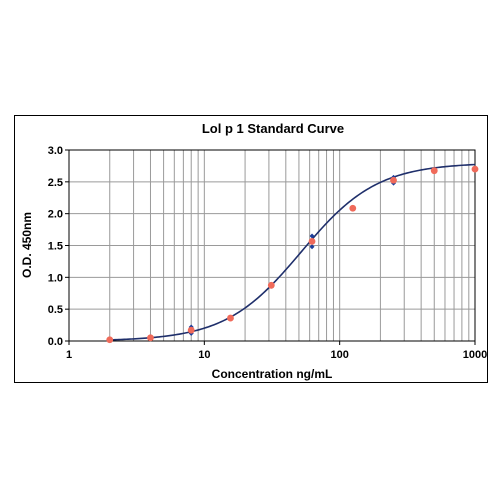 The image size is (501, 501). Describe the element at coordinates (69, 355) in the screenshot. I see `x-tick-label: 1` at that location.